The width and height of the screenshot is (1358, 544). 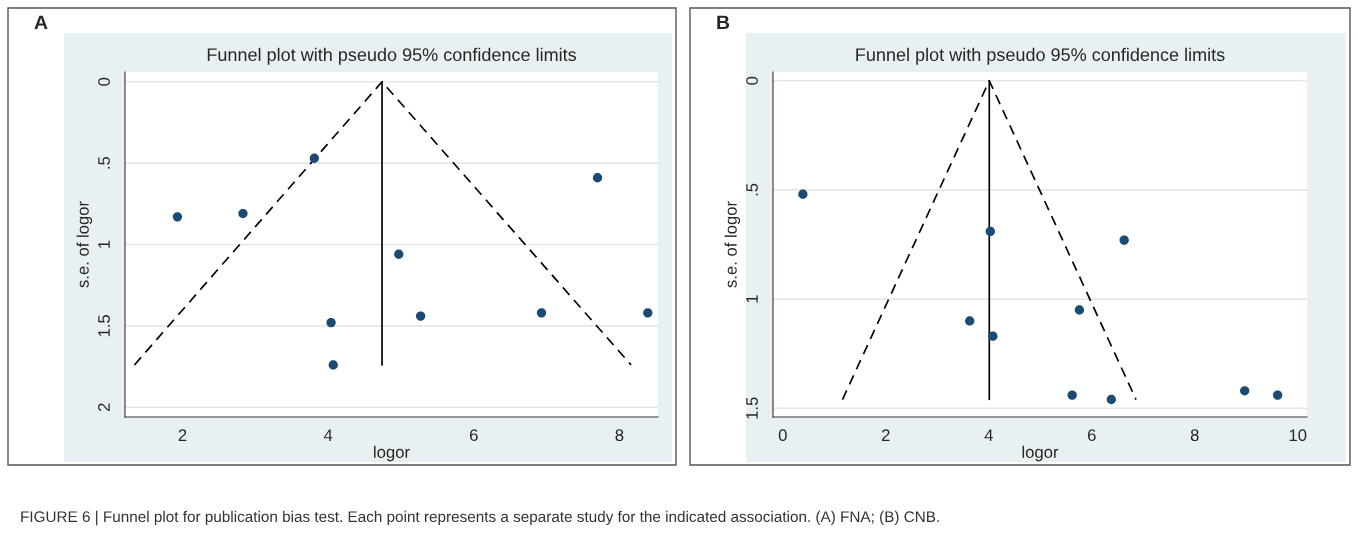 I want to click on text: B, so click(x=723, y=22).